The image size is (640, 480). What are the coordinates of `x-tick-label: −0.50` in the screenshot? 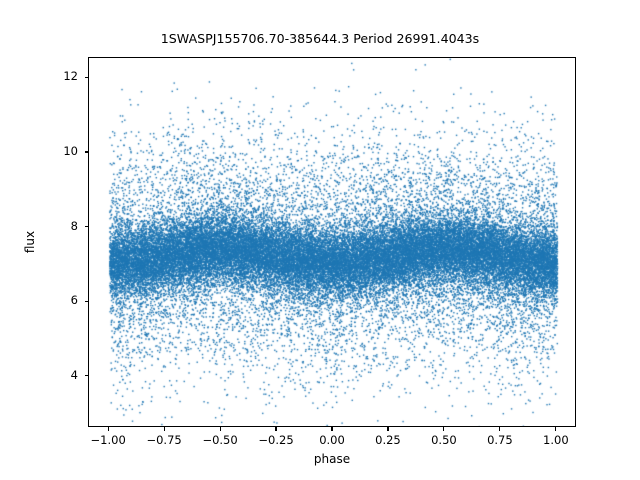 It's located at (220, 440).